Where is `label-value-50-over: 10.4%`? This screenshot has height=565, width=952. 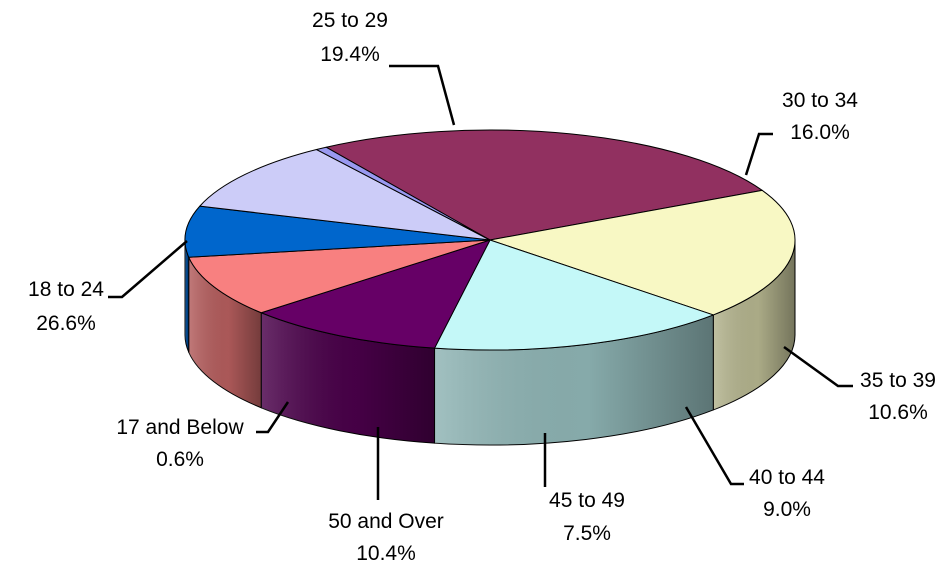
label-value-50-over: 10.4% is located at coordinates (386, 553).